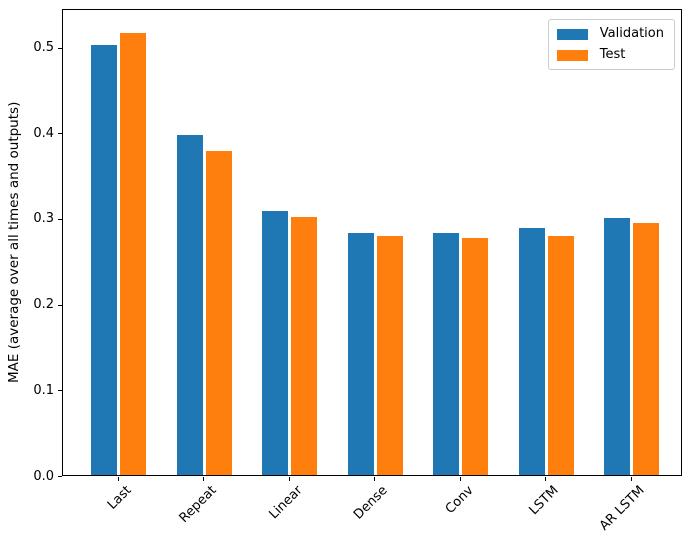  Describe the element at coordinates (475, 356) in the screenshot. I see `bar-test-conv` at that location.